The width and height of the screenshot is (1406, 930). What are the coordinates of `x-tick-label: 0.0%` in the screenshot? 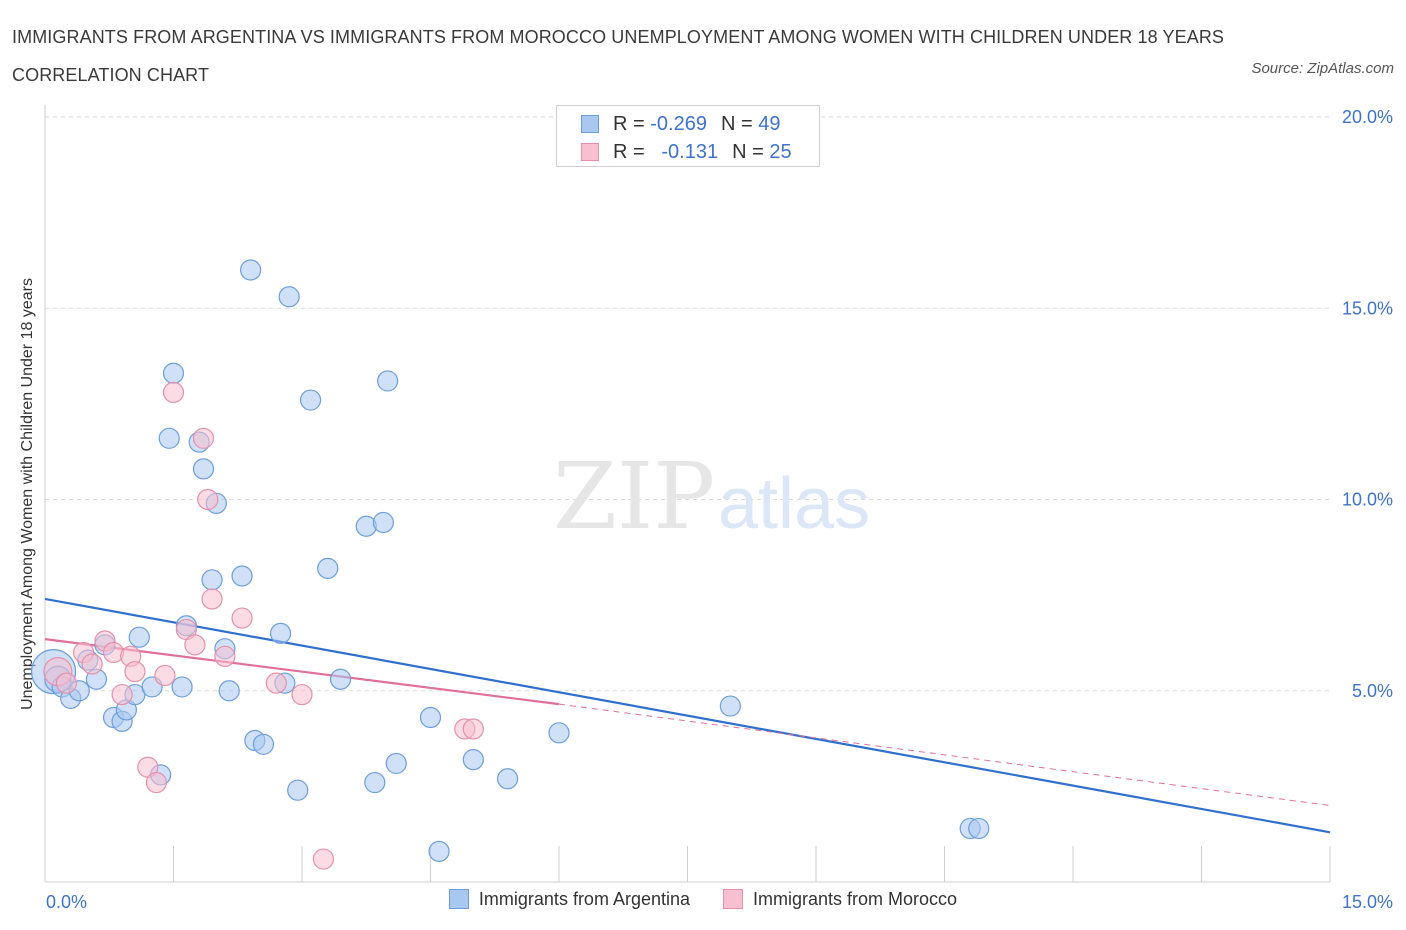 It's located at (66, 902).